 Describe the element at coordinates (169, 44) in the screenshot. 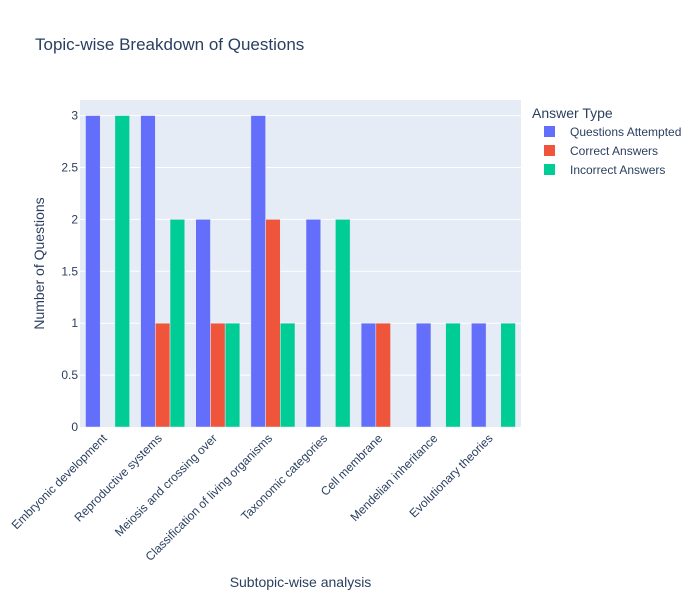

I see `chart-title: Topic-wise Breakdown of Questions` at that location.